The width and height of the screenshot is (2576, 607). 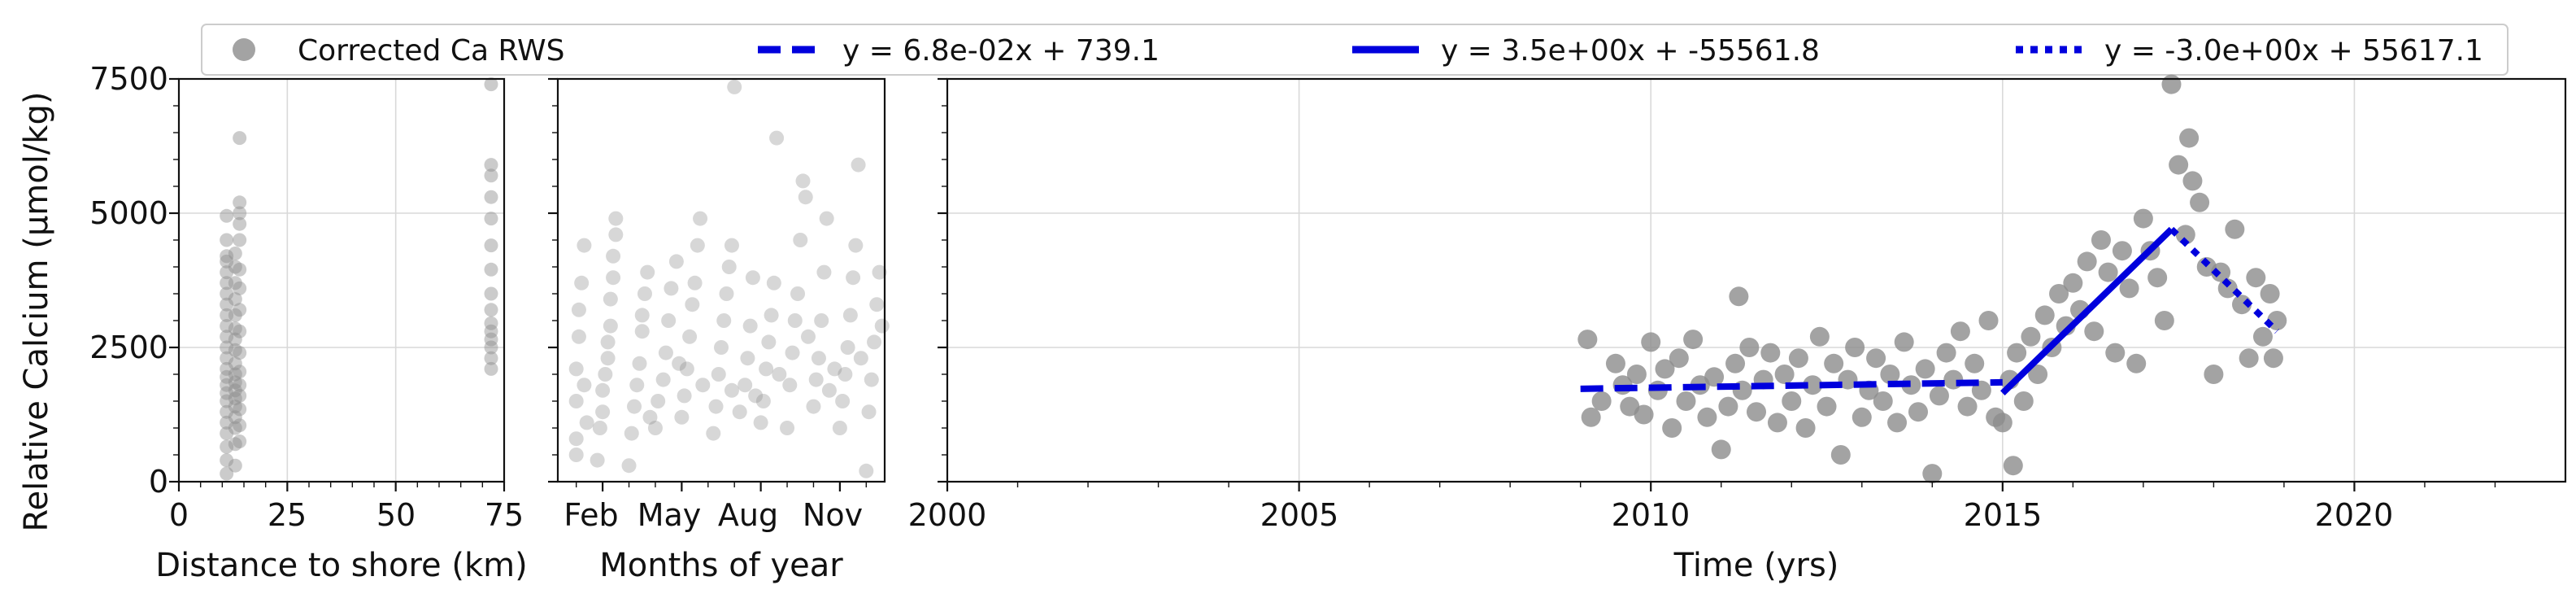 What do you see at coordinates (2354, 515) in the screenshot?
I see `x-tick-label: 2020` at bounding box center [2354, 515].